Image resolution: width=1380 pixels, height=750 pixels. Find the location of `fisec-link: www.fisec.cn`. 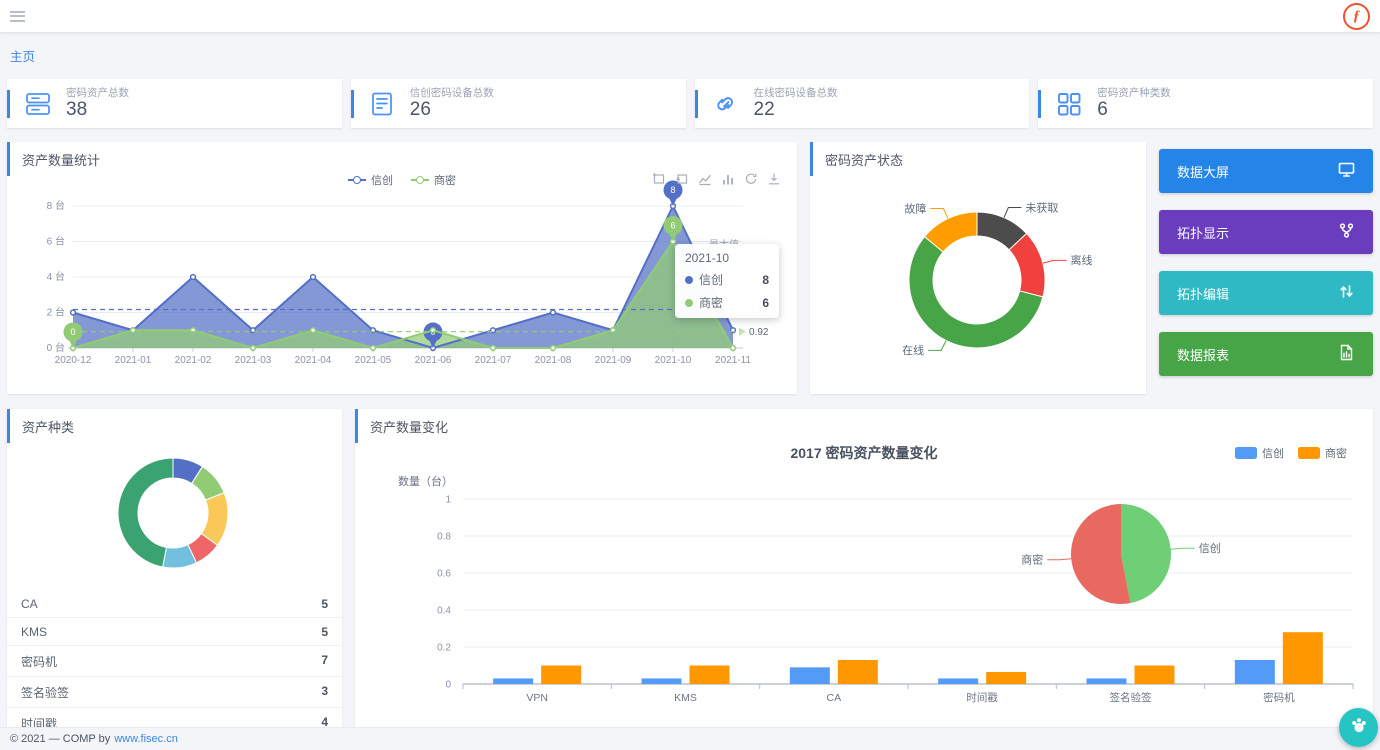

fisec-link: www.fisec.cn is located at coordinates (146, 739).